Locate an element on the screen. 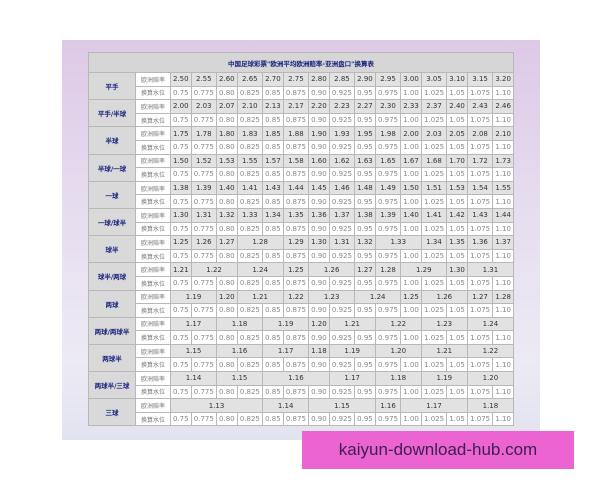 The height and width of the screenshot is (480, 600). odds-cell: 1.95 is located at coordinates (365, 133).